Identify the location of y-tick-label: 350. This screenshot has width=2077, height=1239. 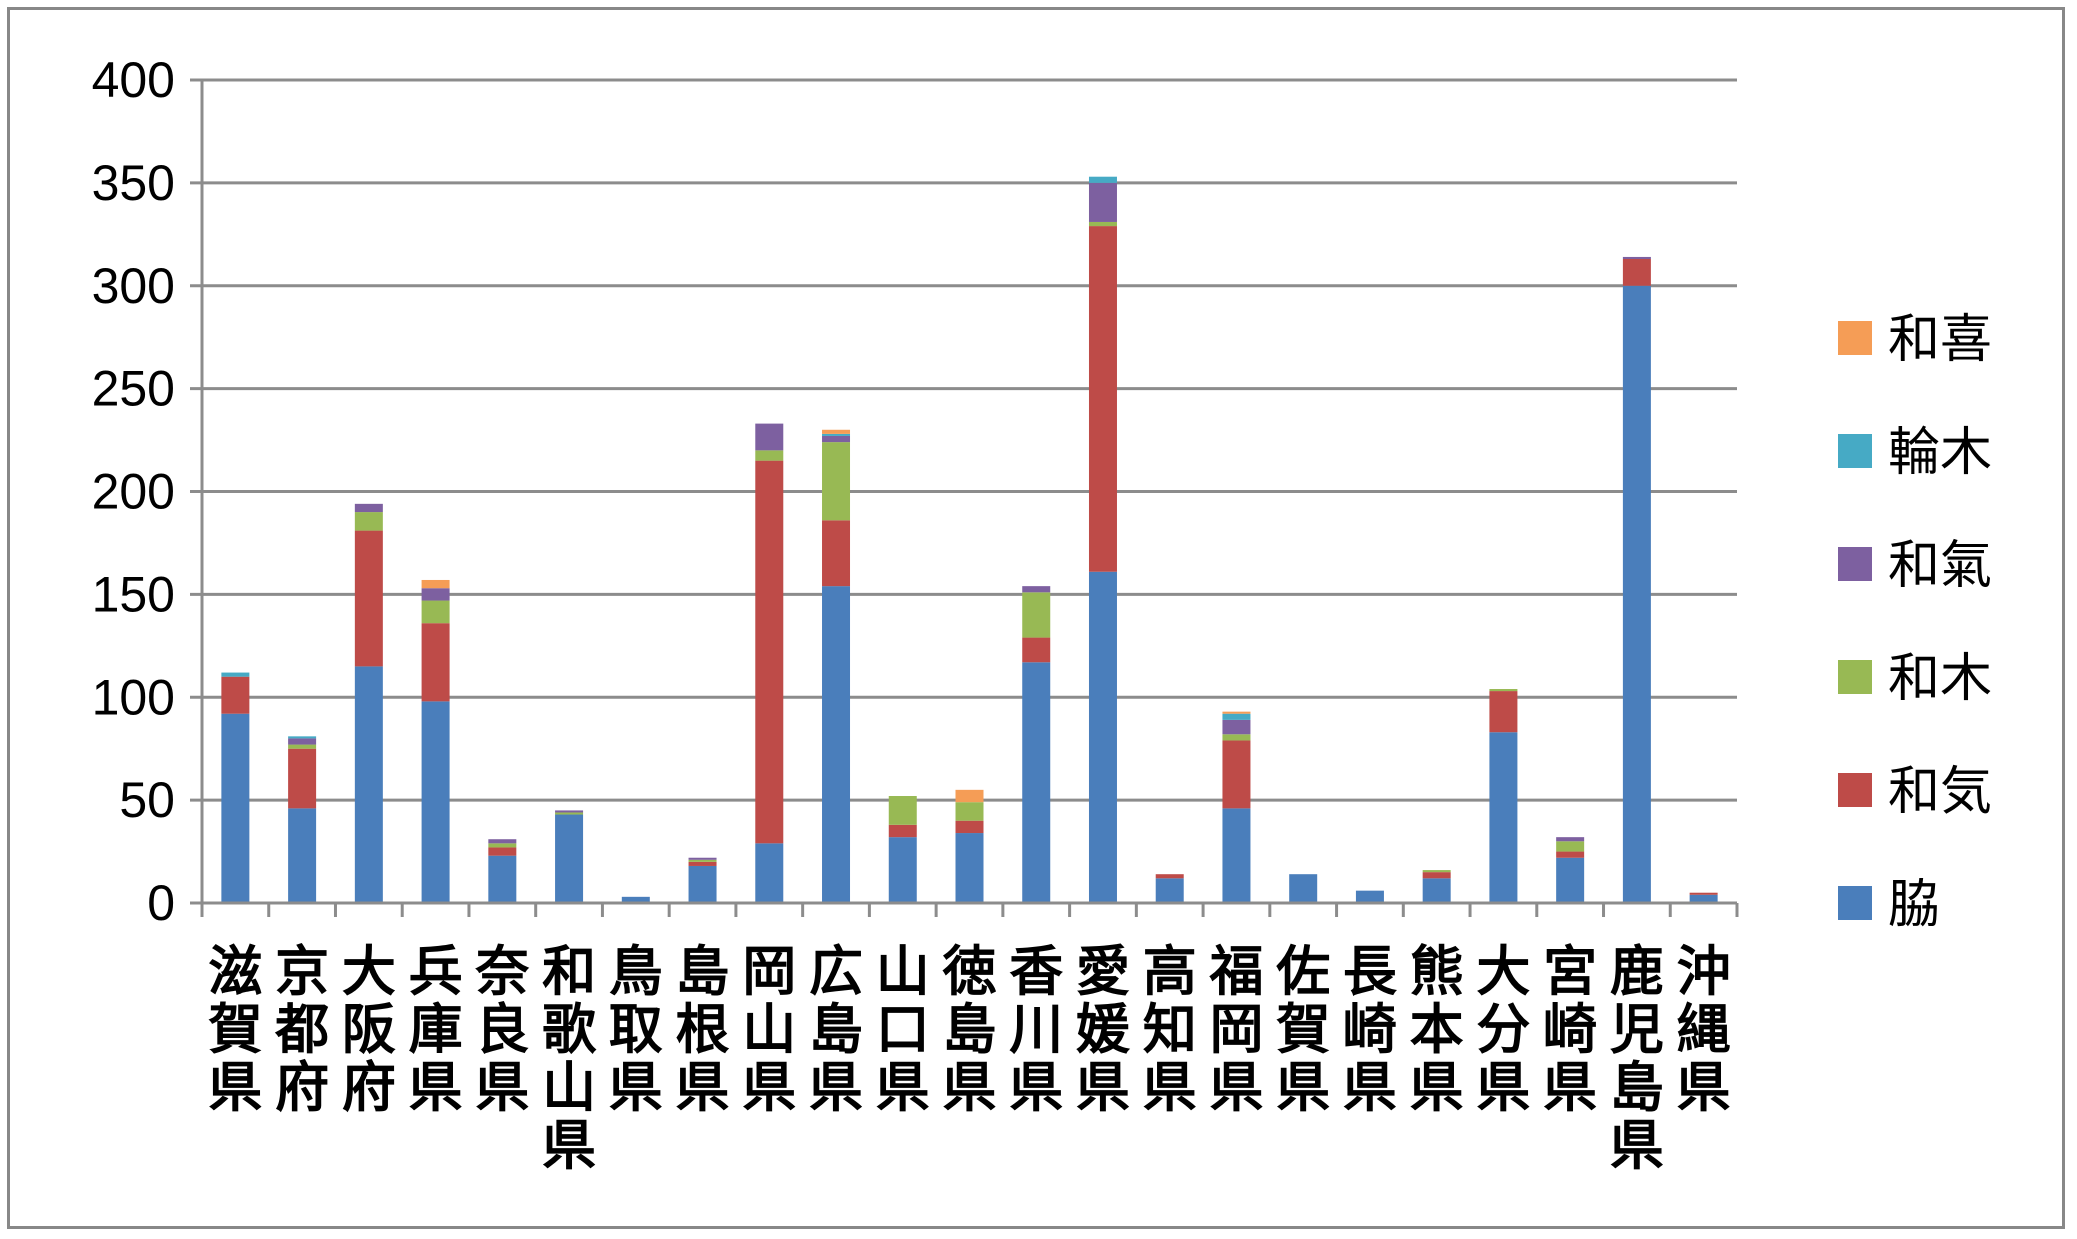
(133, 183).